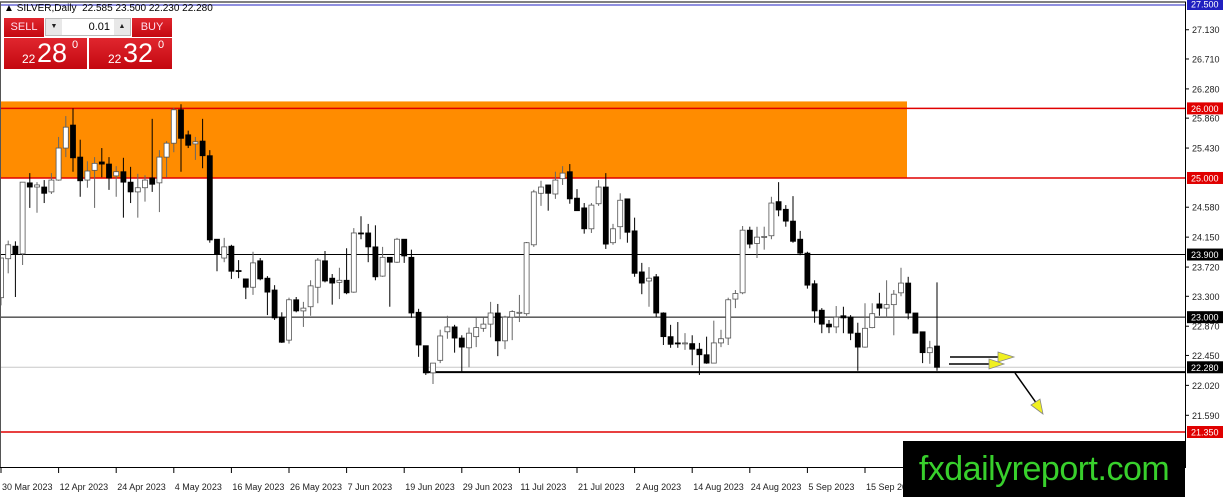 The width and height of the screenshot is (1224, 497). What do you see at coordinates (891, 487) in the screenshot?
I see `x-tick-label: 15 Sep 2023` at bounding box center [891, 487].